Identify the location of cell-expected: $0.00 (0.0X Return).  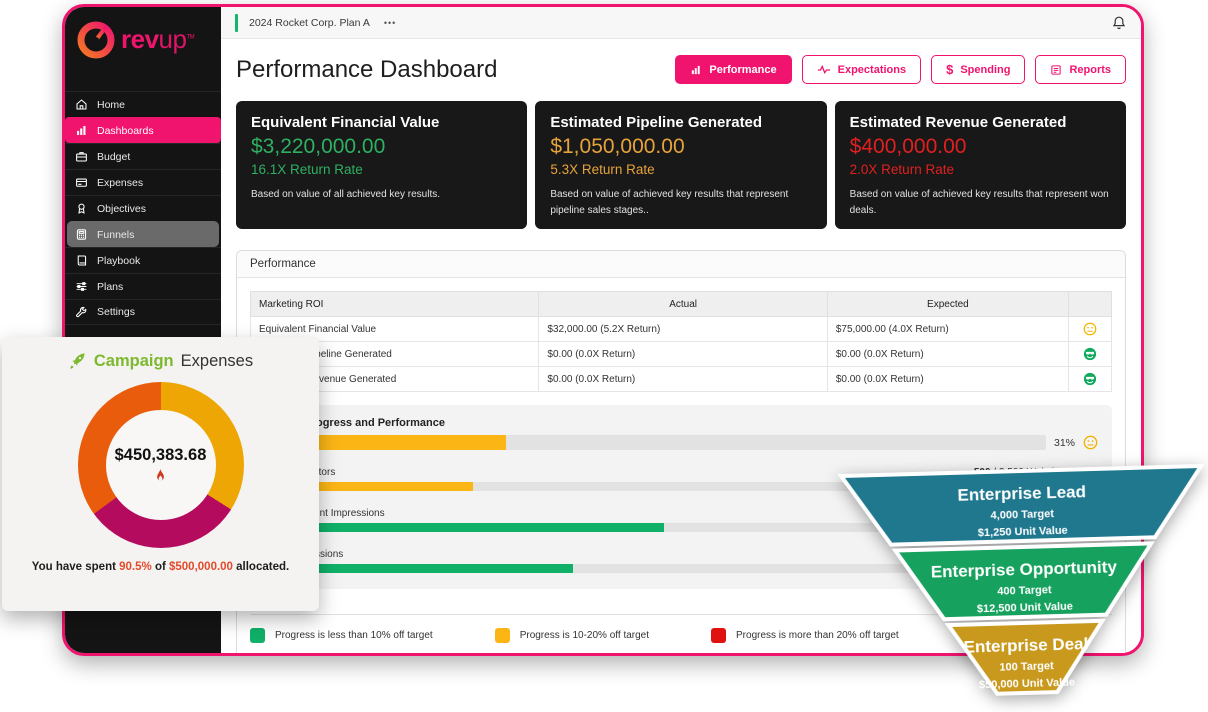
(947, 379).